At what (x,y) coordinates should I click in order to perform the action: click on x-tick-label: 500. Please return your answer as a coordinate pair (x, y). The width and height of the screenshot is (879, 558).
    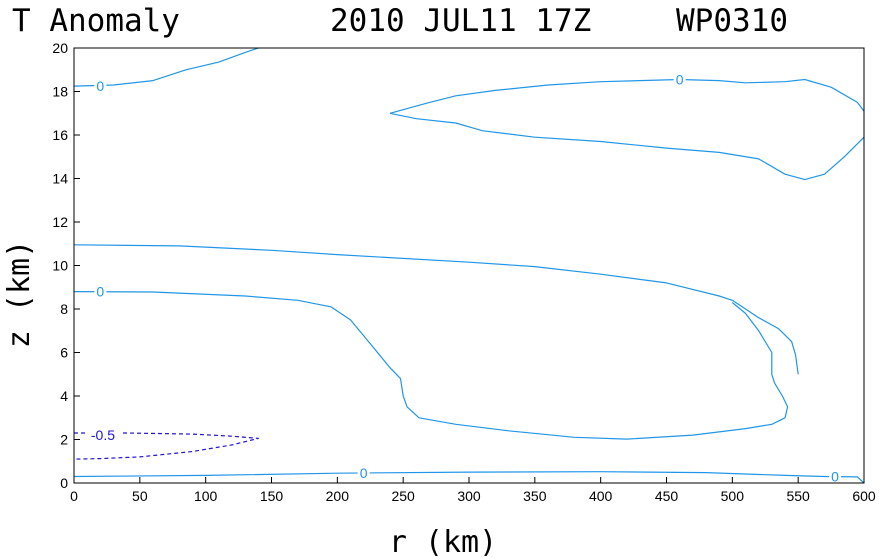
    Looking at the image, I should click on (733, 496).